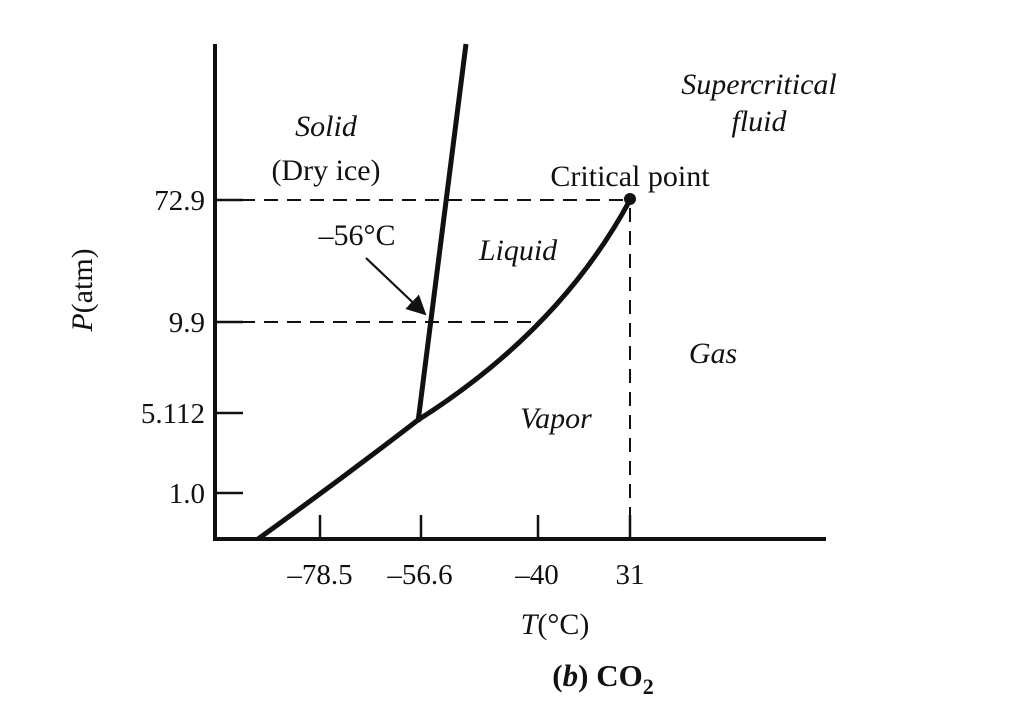 The image size is (1024, 710). I want to click on y-axis-label: P(atm), so click(82, 290).